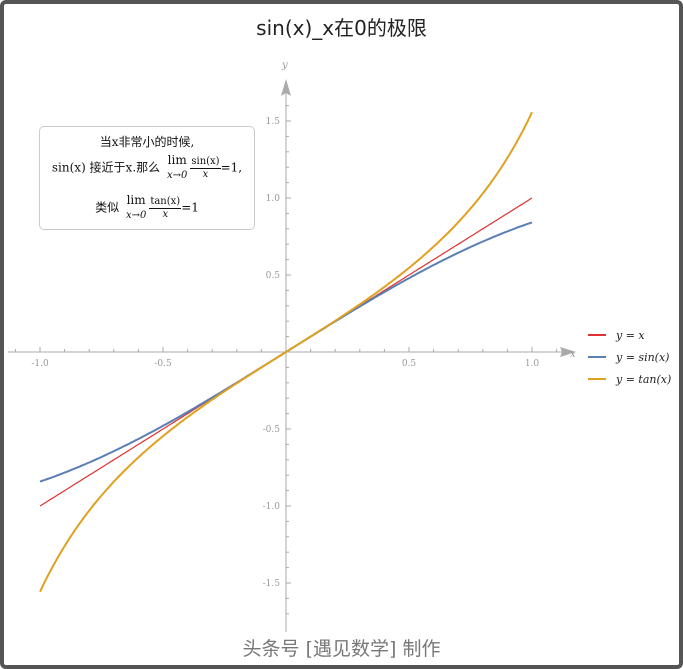 The height and width of the screenshot is (669, 683). I want to click on note-line-3-suffix: =1, so click(190, 207).